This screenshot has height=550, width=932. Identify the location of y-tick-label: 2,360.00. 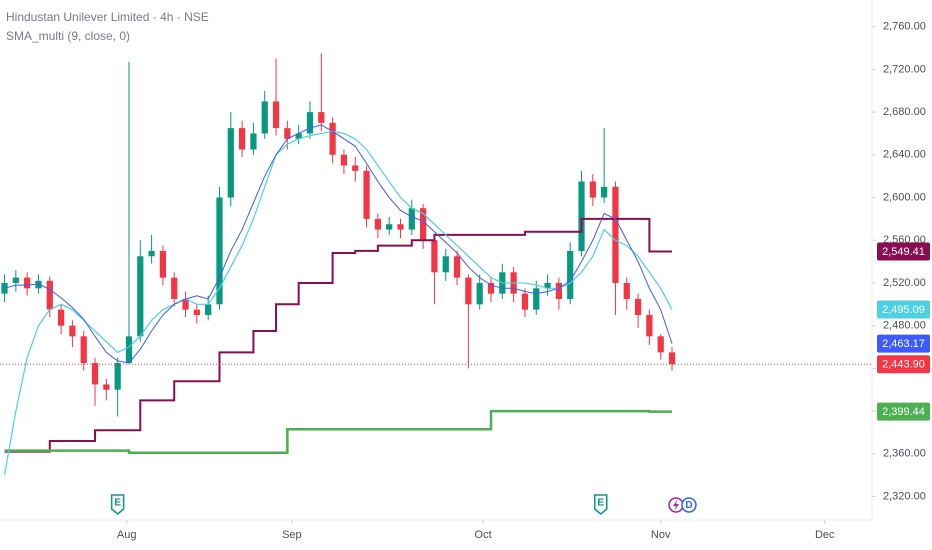
(904, 454).